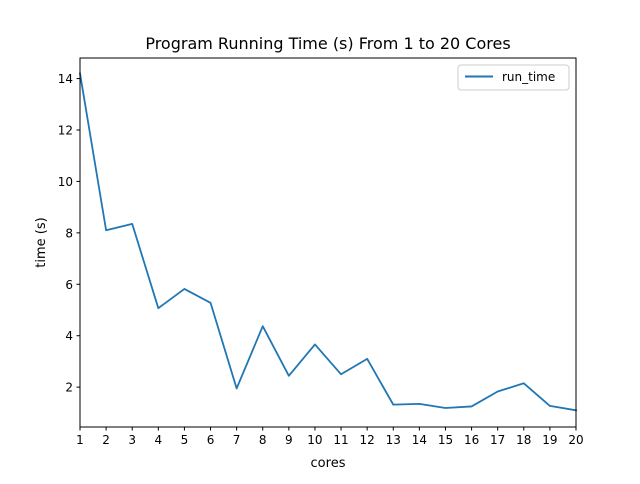 Image resolution: width=640 pixels, height=484 pixels. I want to click on x-tick-label: 6, so click(211, 440).